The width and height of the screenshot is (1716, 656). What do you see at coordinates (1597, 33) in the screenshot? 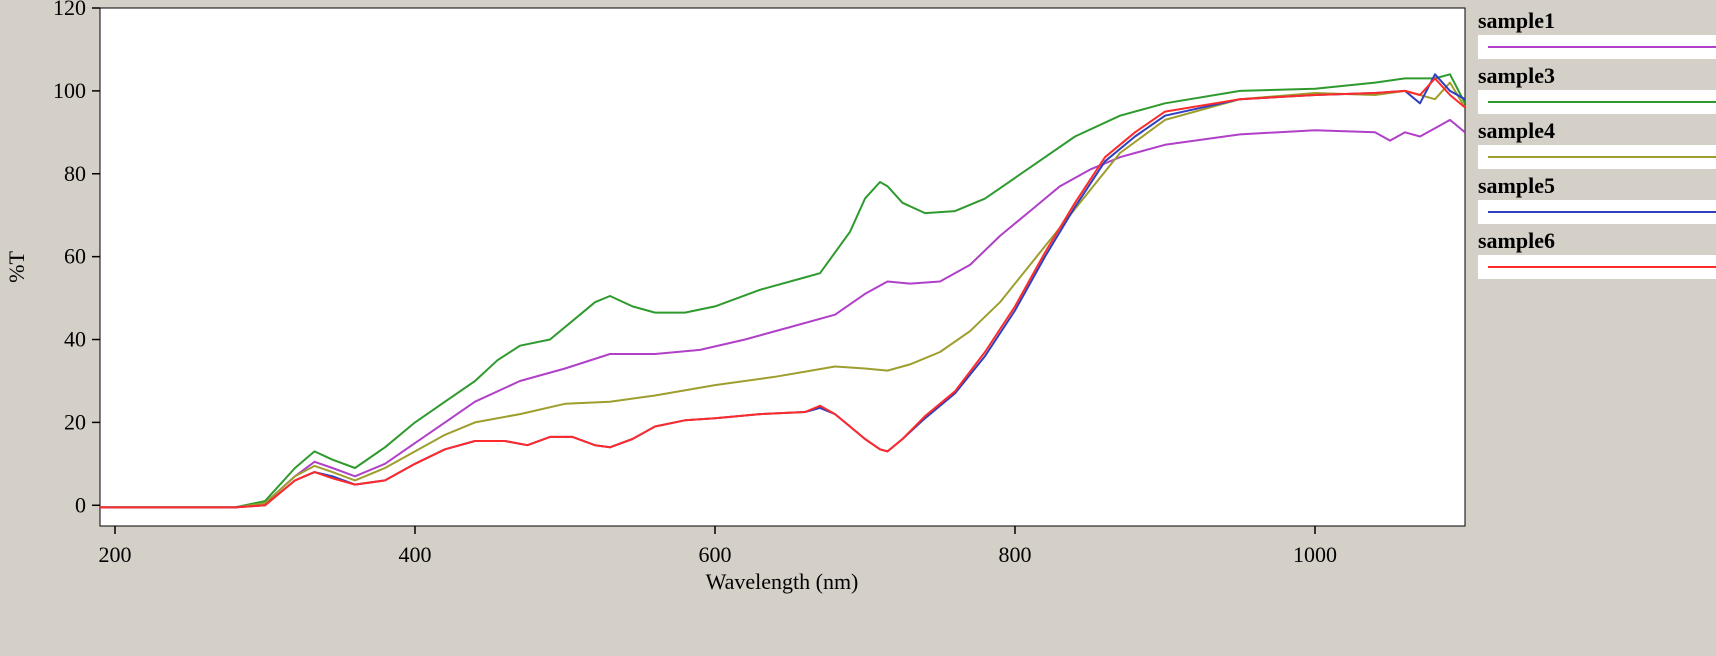
I see `legend-item-sample1: sample1` at bounding box center [1597, 33].